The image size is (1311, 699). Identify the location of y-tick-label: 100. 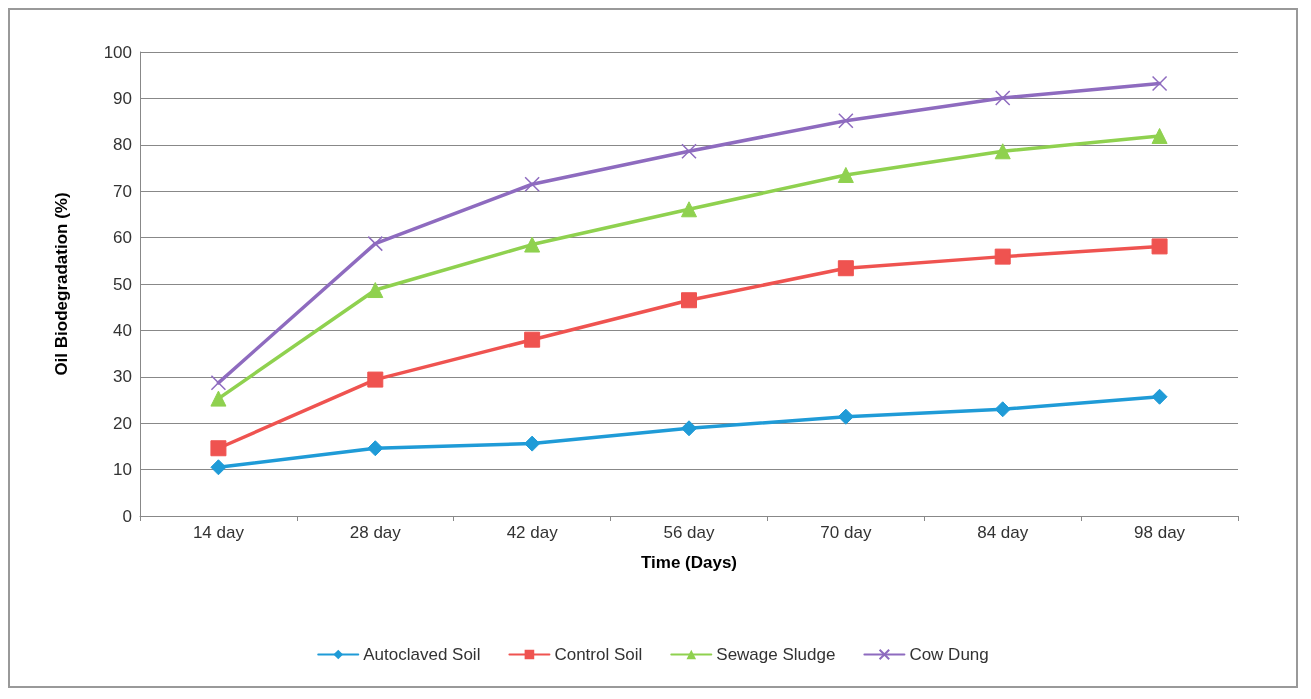
(117, 52).